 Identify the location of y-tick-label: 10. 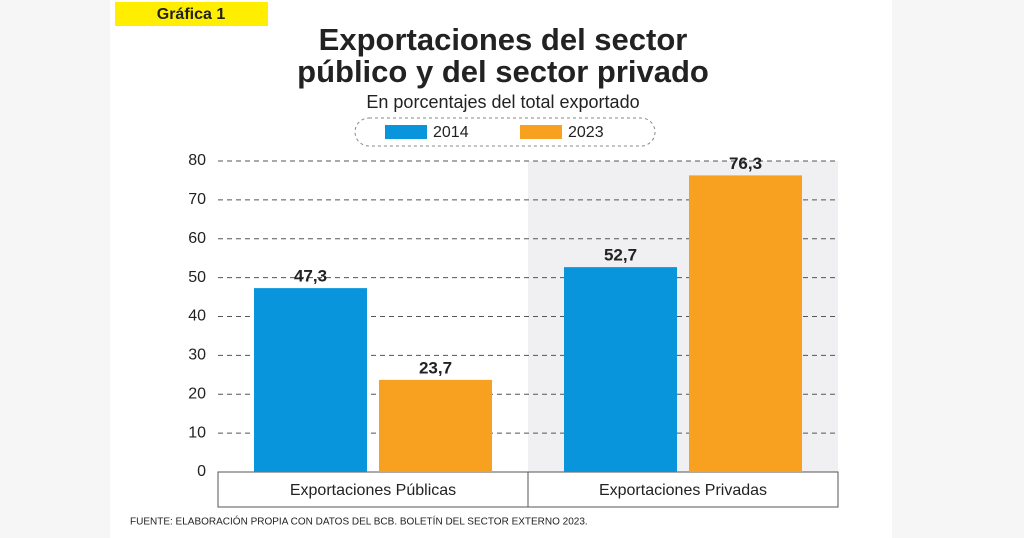
(197, 432).